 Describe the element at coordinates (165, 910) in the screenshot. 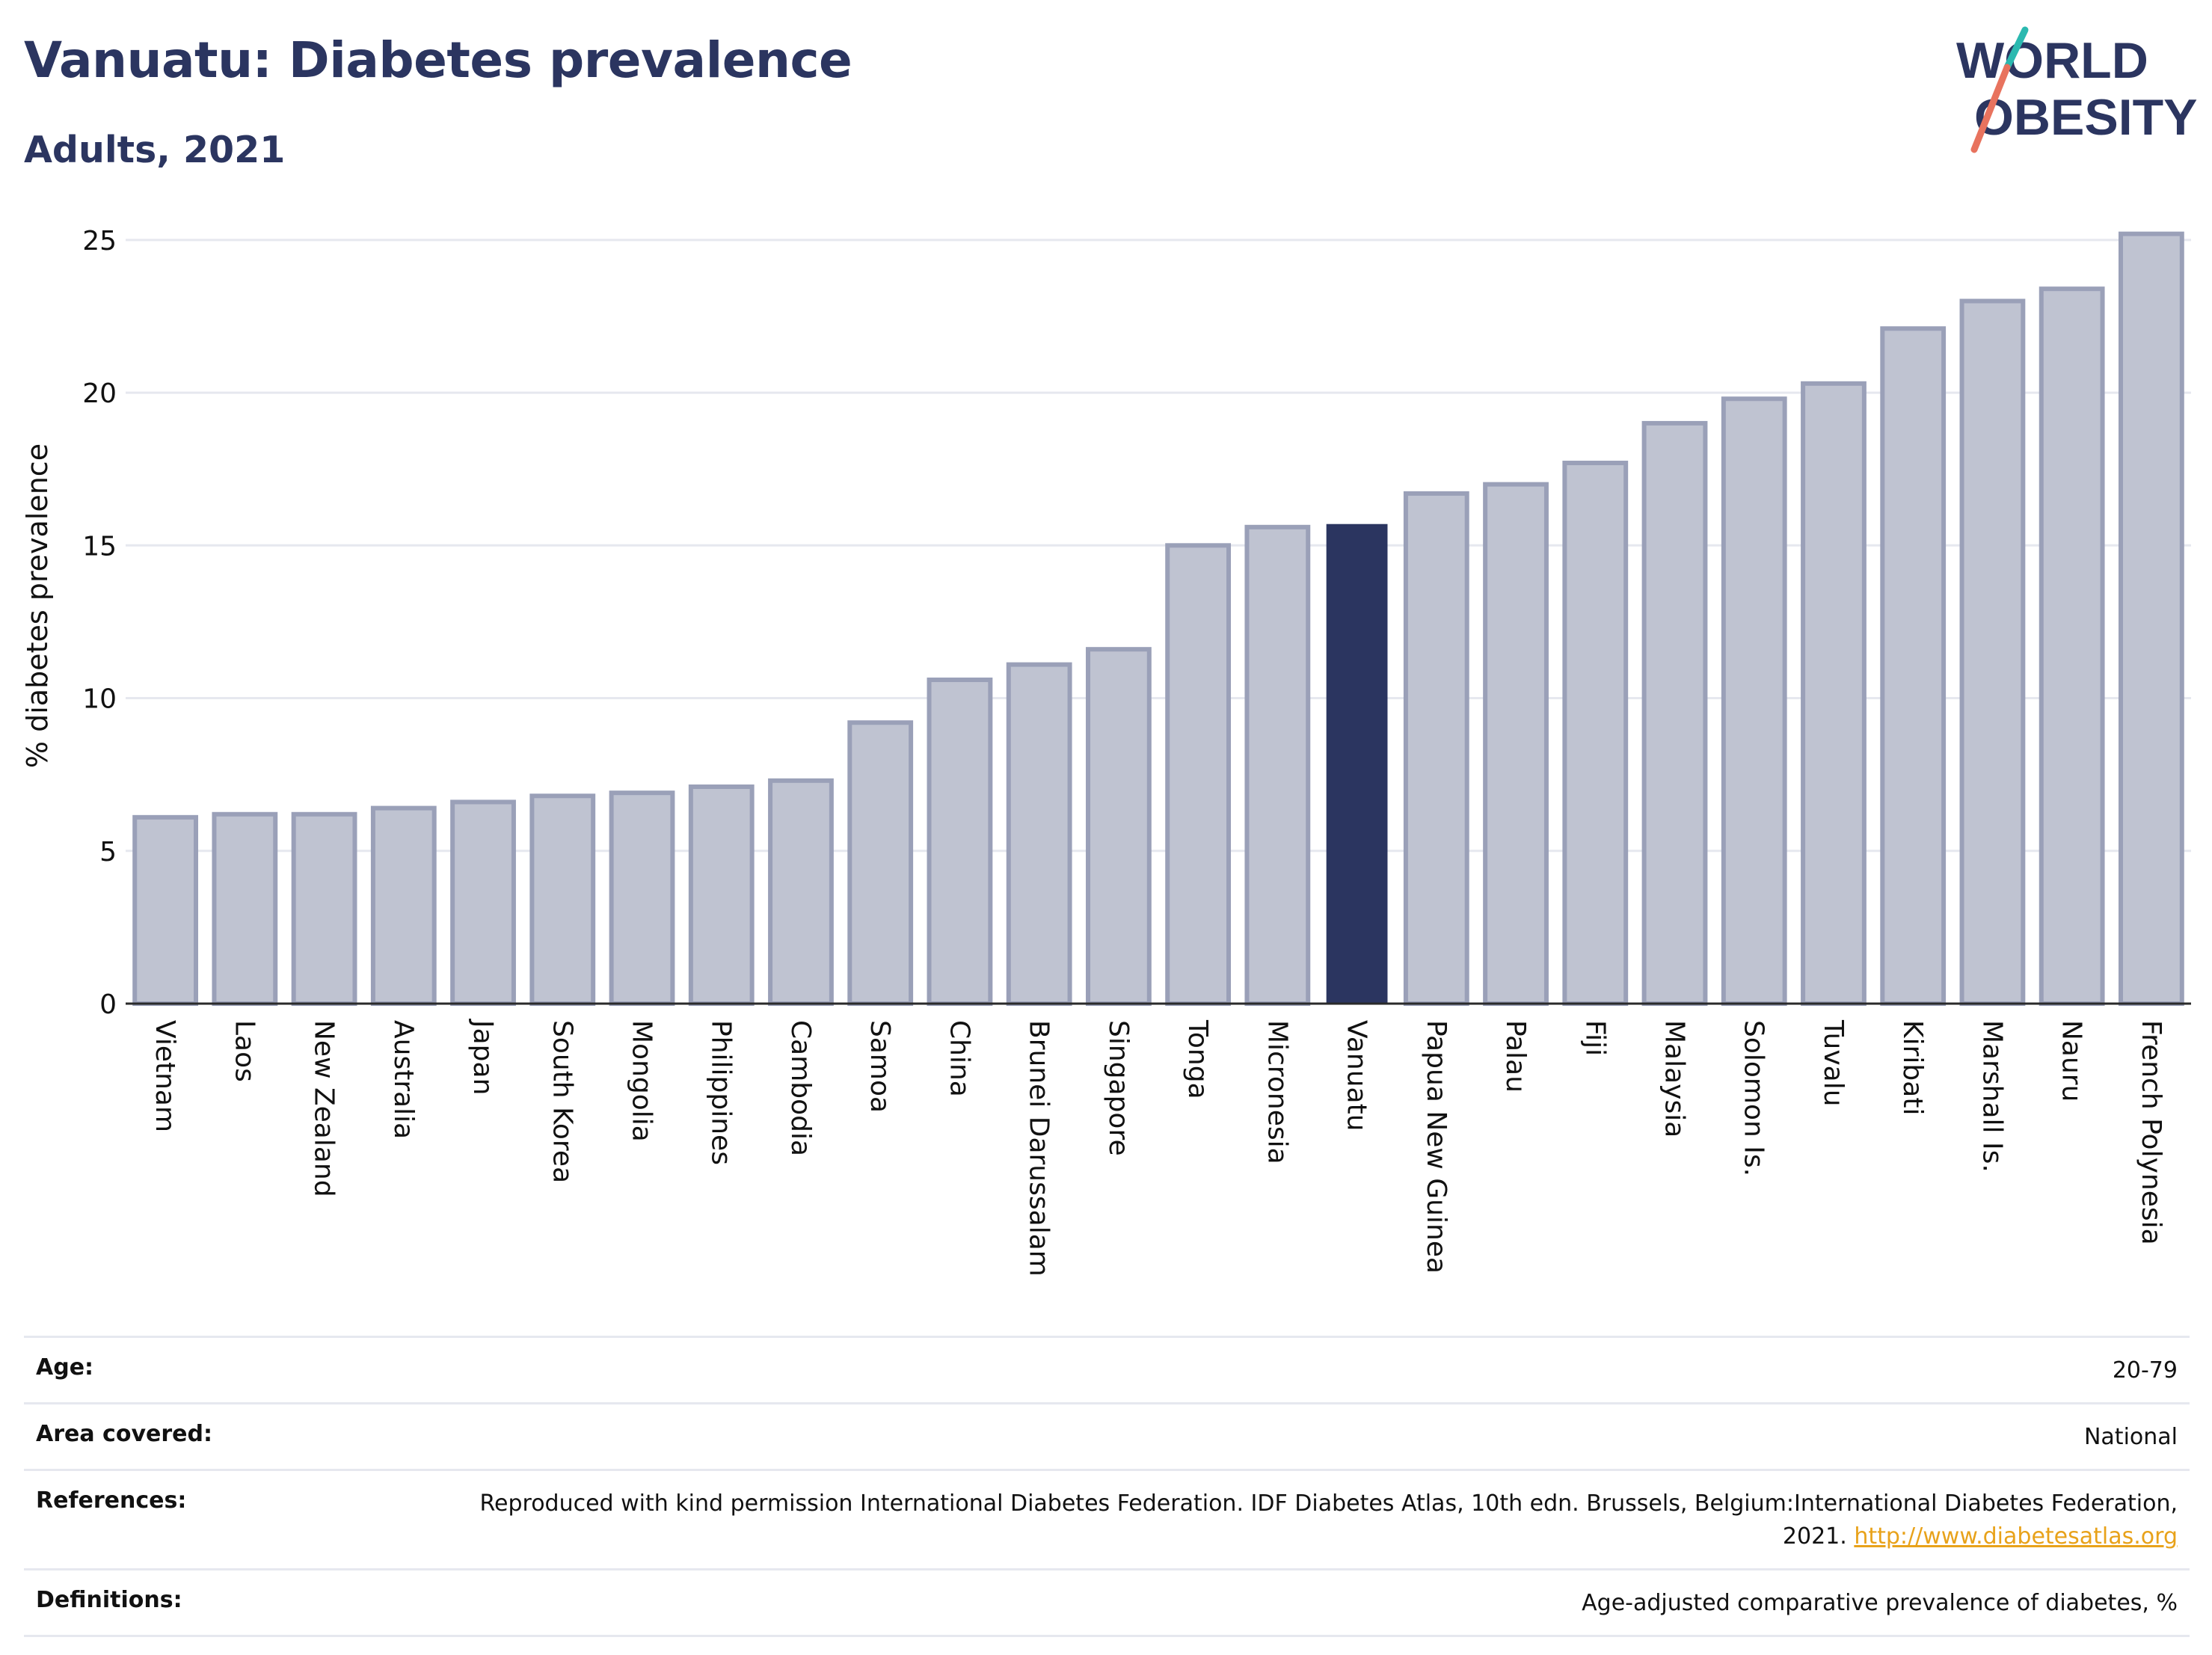

I see `bar-vietnam` at that location.